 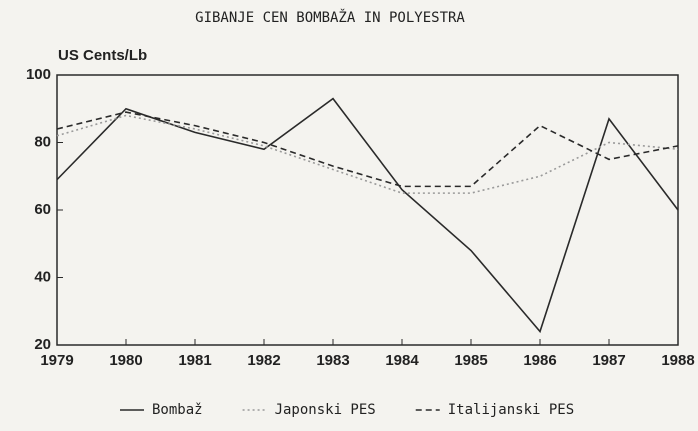 I want to click on legend-label: Japonski PES, so click(x=325, y=410).